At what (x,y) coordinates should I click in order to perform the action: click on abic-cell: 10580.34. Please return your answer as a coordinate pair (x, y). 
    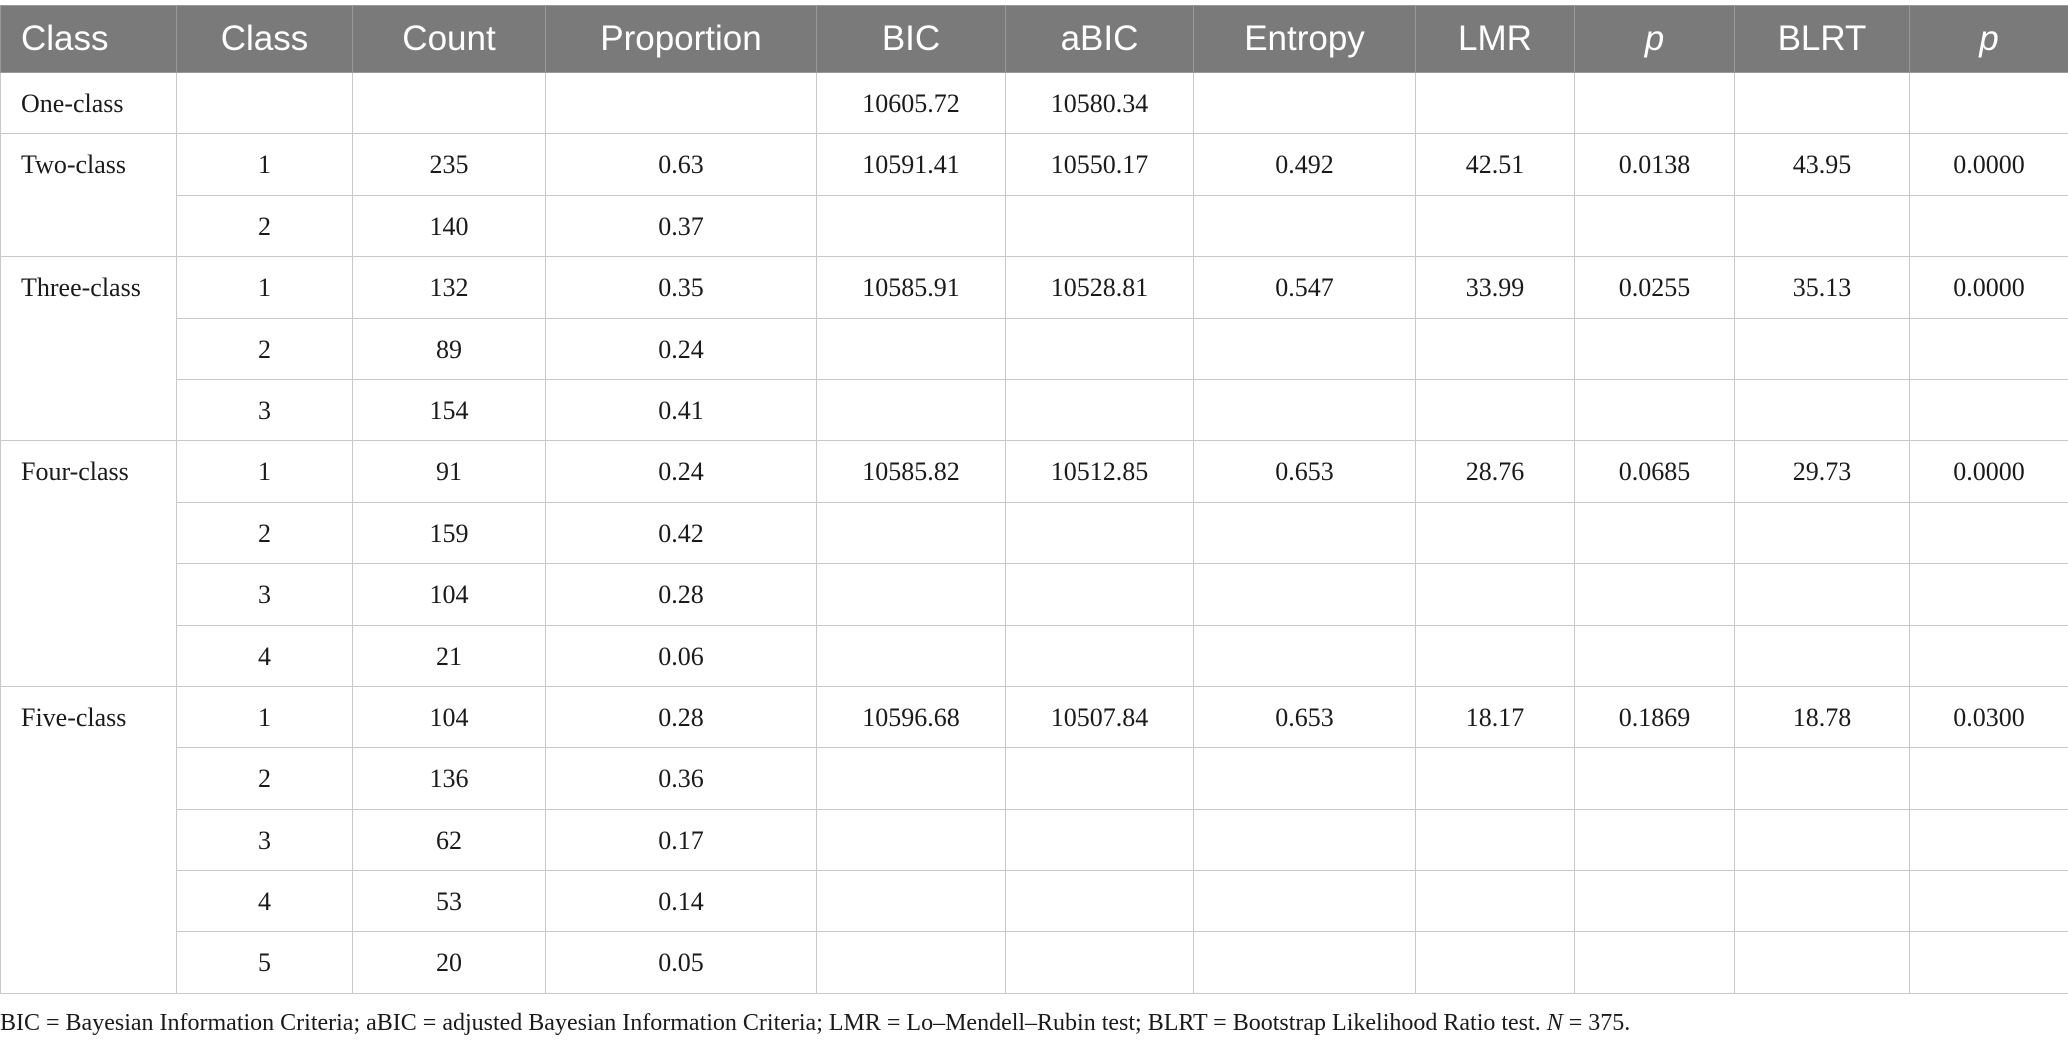
    Looking at the image, I should click on (1099, 103).